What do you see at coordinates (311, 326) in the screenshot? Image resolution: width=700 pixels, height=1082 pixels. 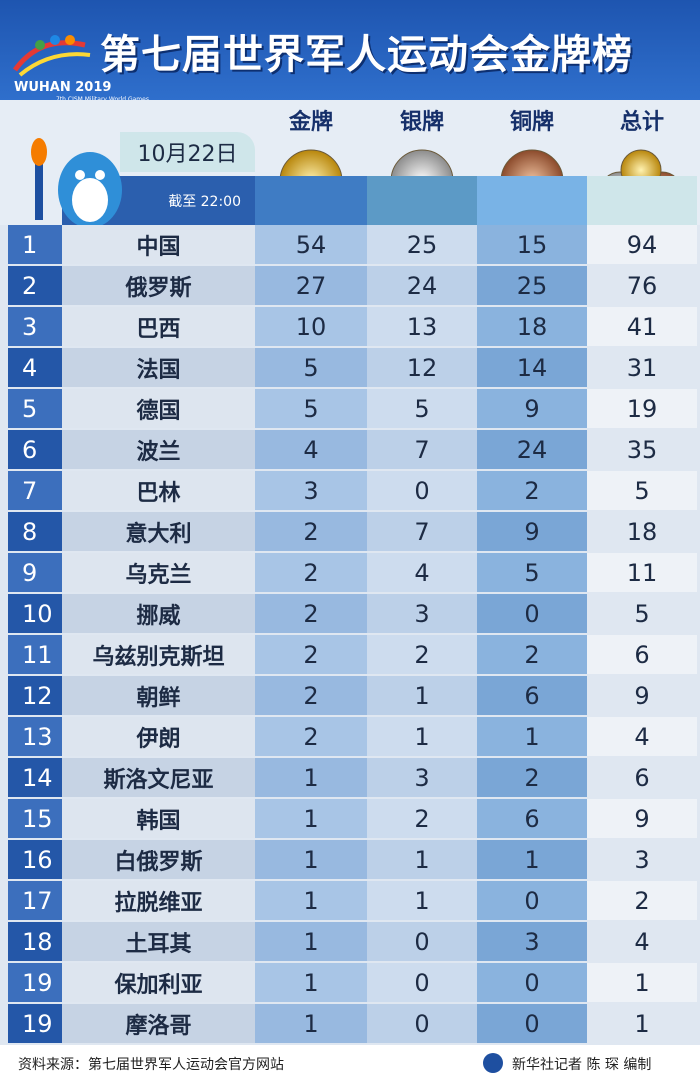 I see `count-cell: 10` at bounding box center [311, 326].